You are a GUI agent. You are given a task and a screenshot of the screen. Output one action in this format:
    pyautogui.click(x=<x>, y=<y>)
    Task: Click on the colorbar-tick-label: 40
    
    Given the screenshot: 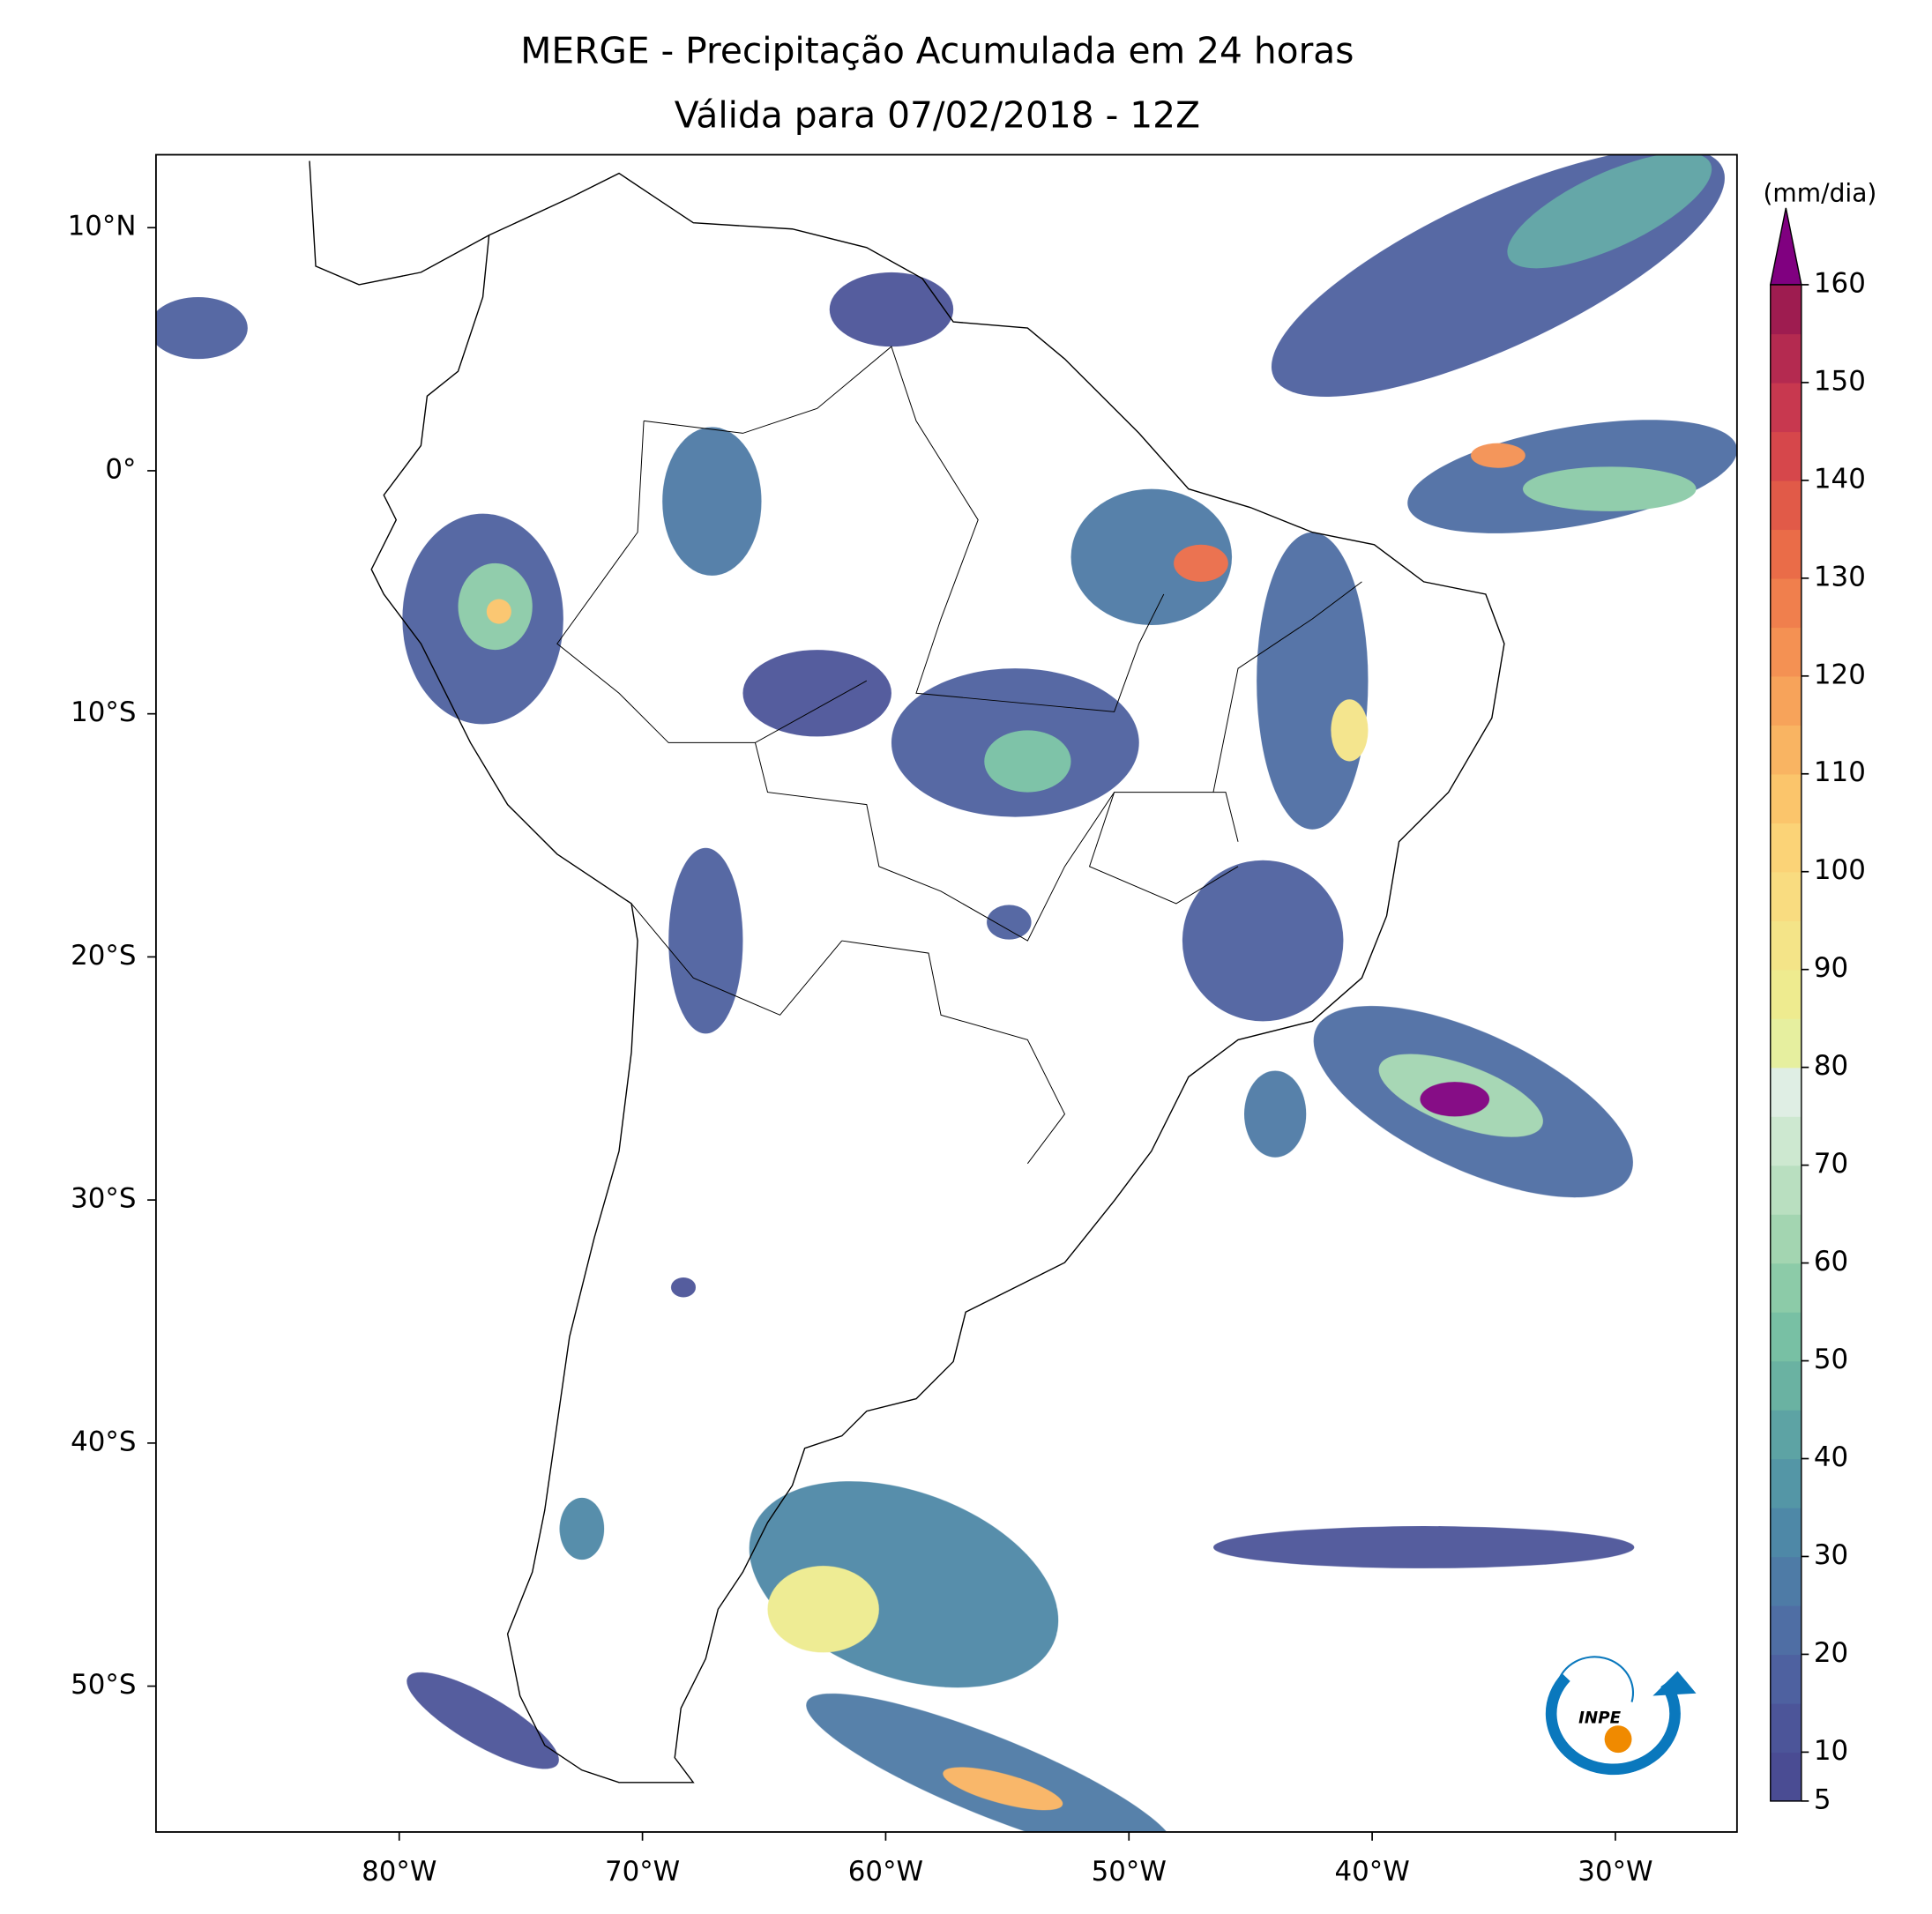 What is the action you would take?
    pyautogui.click(x=1831, y=1457)
    